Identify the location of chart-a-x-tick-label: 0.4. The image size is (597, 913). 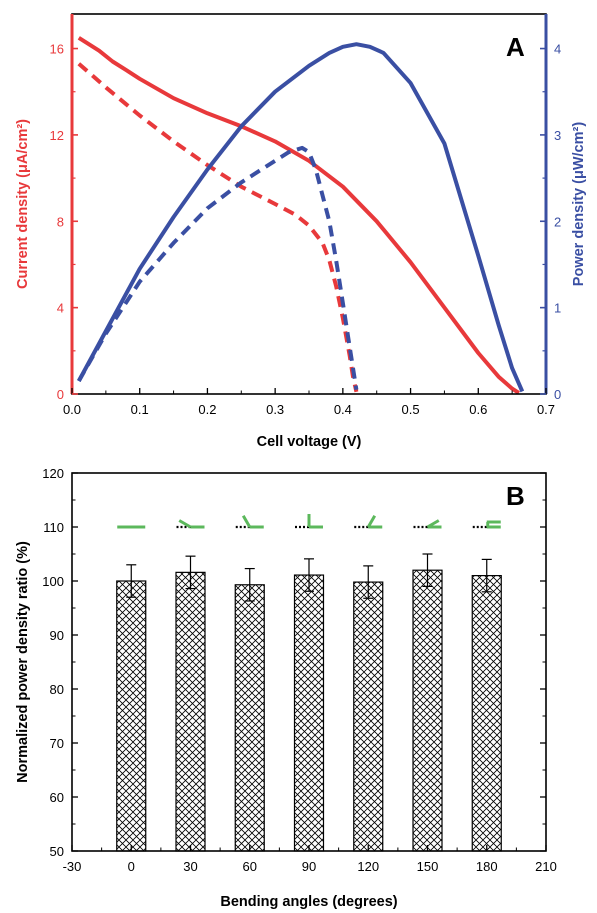
(343, 409).